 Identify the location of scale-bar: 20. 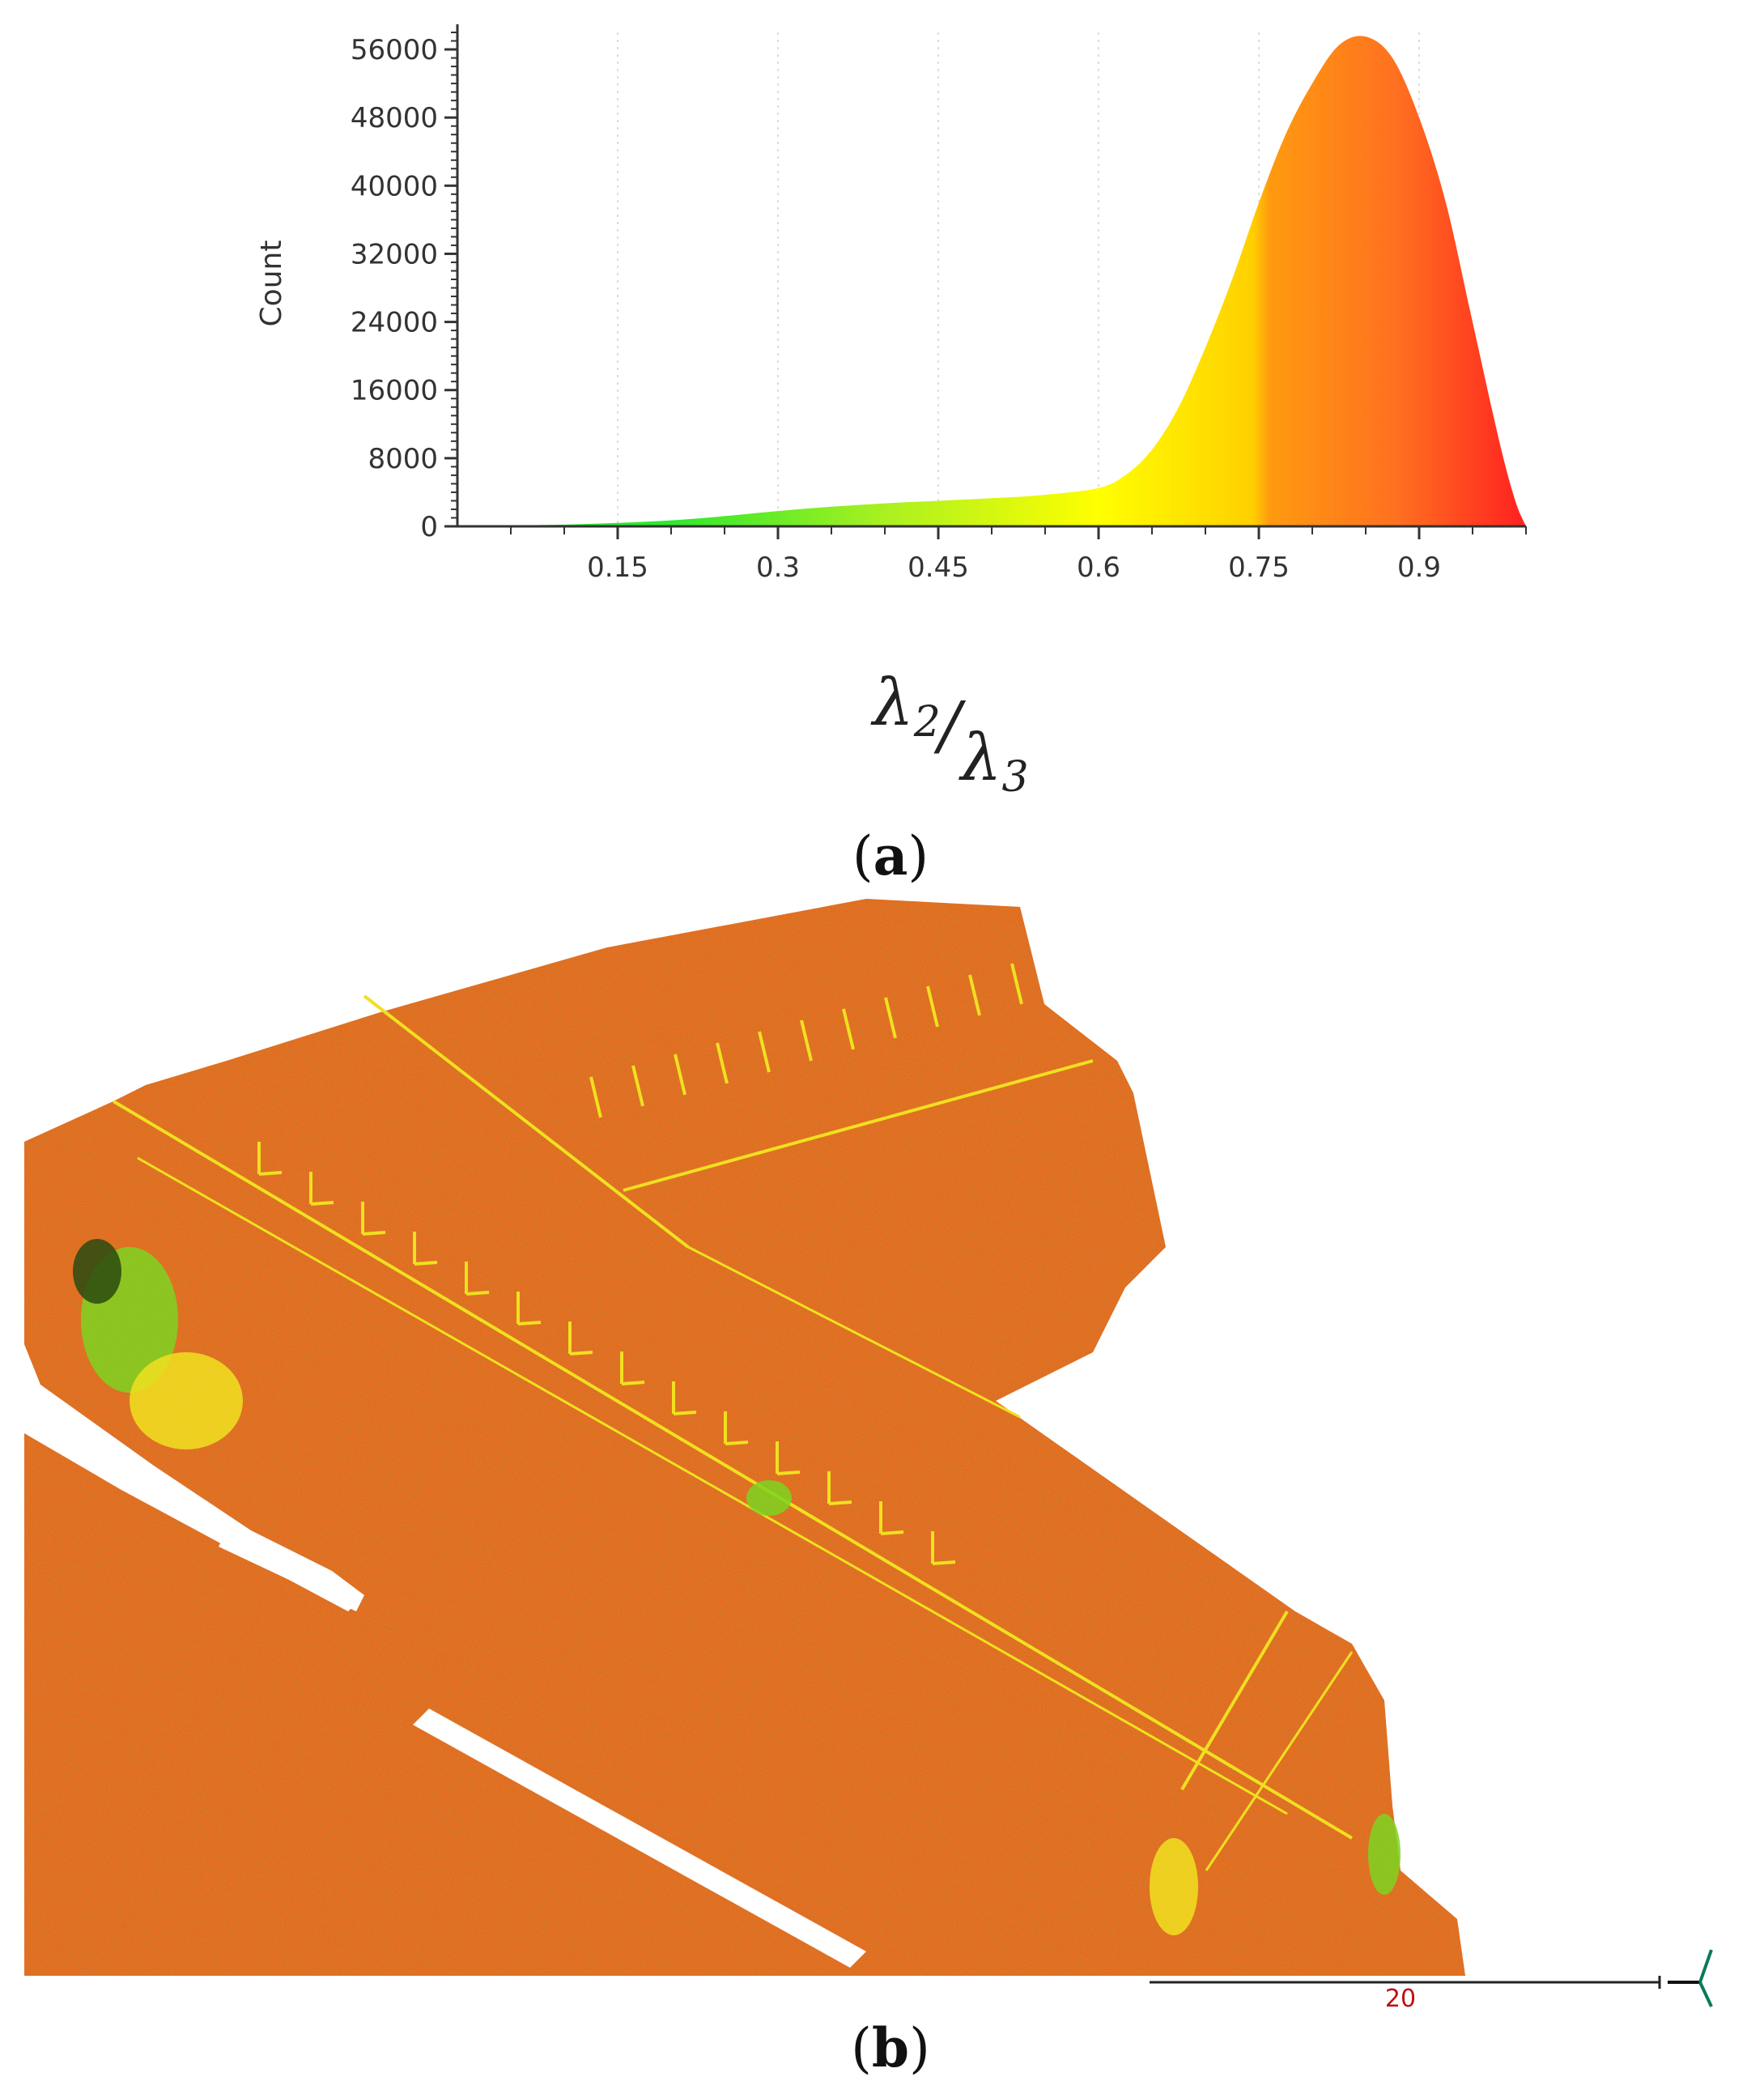
(1405, 1994).